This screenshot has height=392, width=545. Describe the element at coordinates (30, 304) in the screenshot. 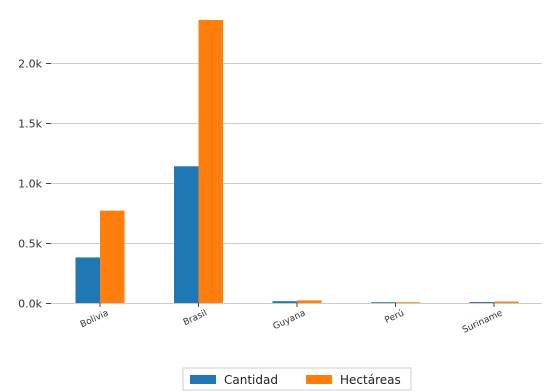

I see `y-tick-label: 0.0k` at that location.